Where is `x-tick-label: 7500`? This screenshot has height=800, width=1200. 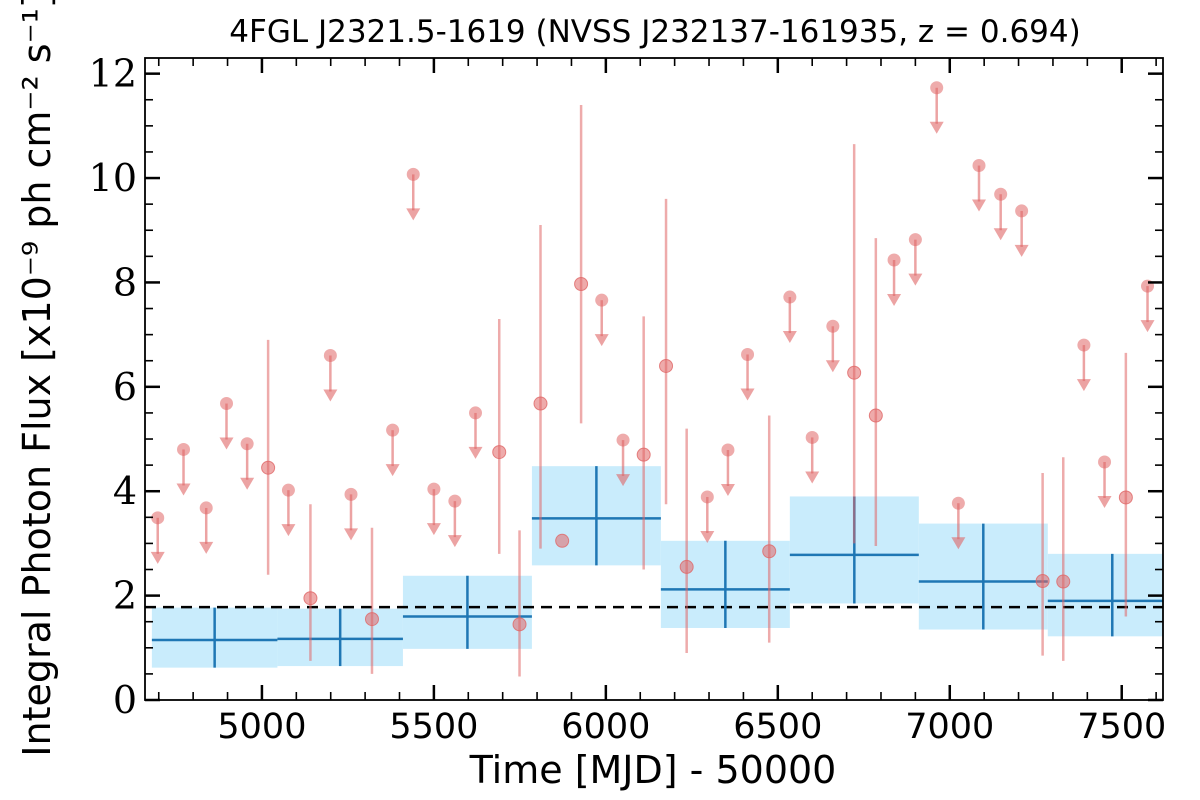 x-tick-label: 7500 is located at coordinates (1121, 727).